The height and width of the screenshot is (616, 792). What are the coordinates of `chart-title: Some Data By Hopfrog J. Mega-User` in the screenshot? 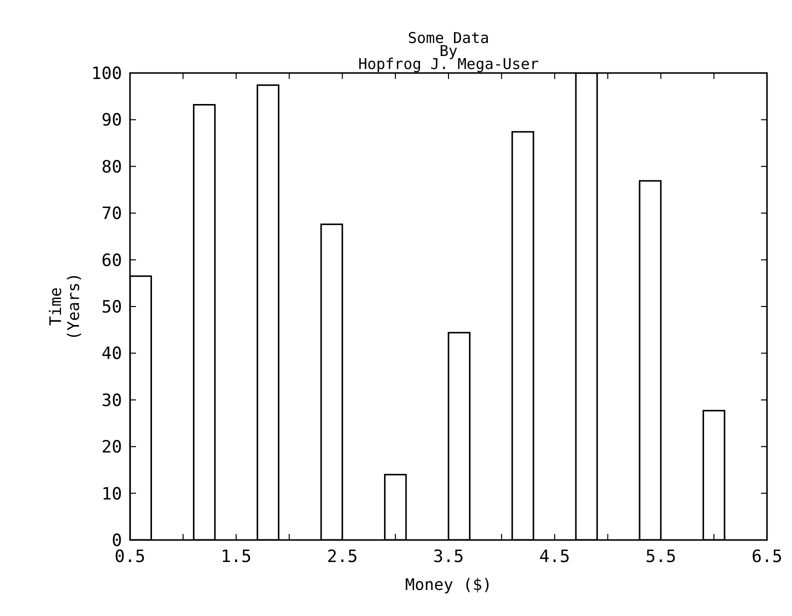 It's located at (448, 51).